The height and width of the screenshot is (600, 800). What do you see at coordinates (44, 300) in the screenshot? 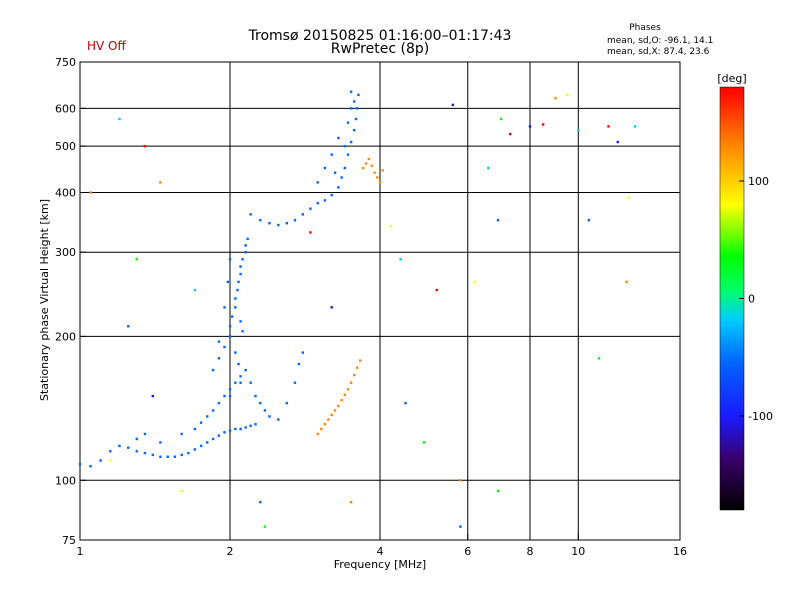
I see `y-axis-label: Stationary phase Virtual Height [km]` at bounding box center [44, 300].